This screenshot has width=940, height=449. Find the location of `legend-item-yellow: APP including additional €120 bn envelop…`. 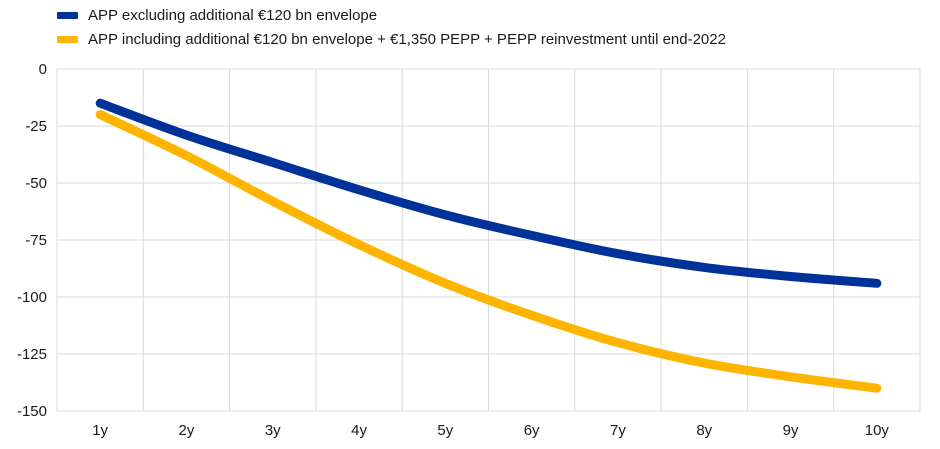

legend-item-yellow: APP including additional €120 bn envelop… is located at coordinates (391, 39).